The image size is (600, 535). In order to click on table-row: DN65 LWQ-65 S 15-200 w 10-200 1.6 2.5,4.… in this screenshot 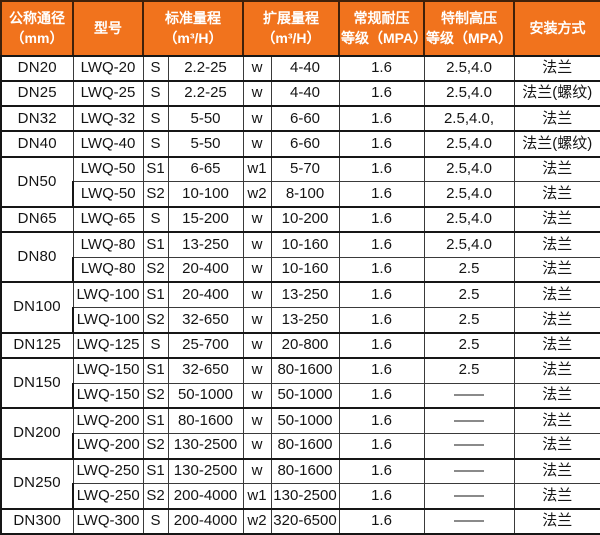, I will do `click(300, 219)`.